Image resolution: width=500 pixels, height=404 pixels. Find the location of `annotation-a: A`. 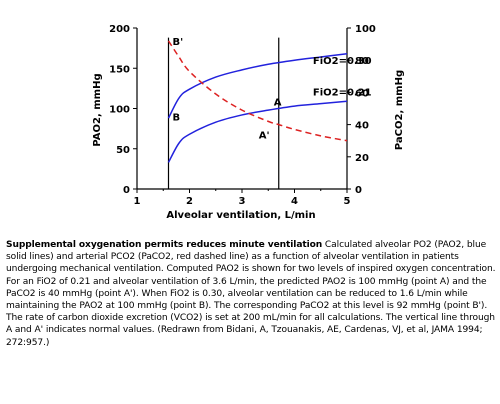

annotation-a: A is located at coordinates (278, 103).